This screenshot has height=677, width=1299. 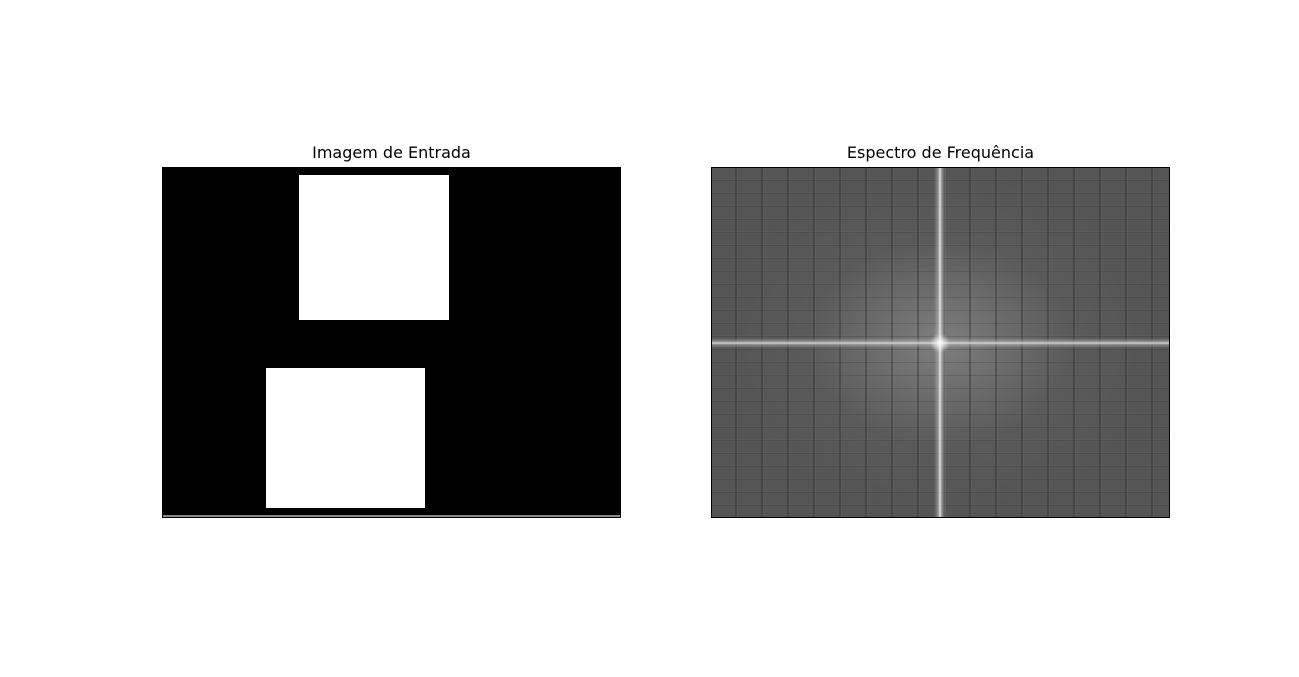 What do you see at coordinates (374, 247) in the screenshot?
I see `white-rectangle-top` at bounding box center [374, 247].